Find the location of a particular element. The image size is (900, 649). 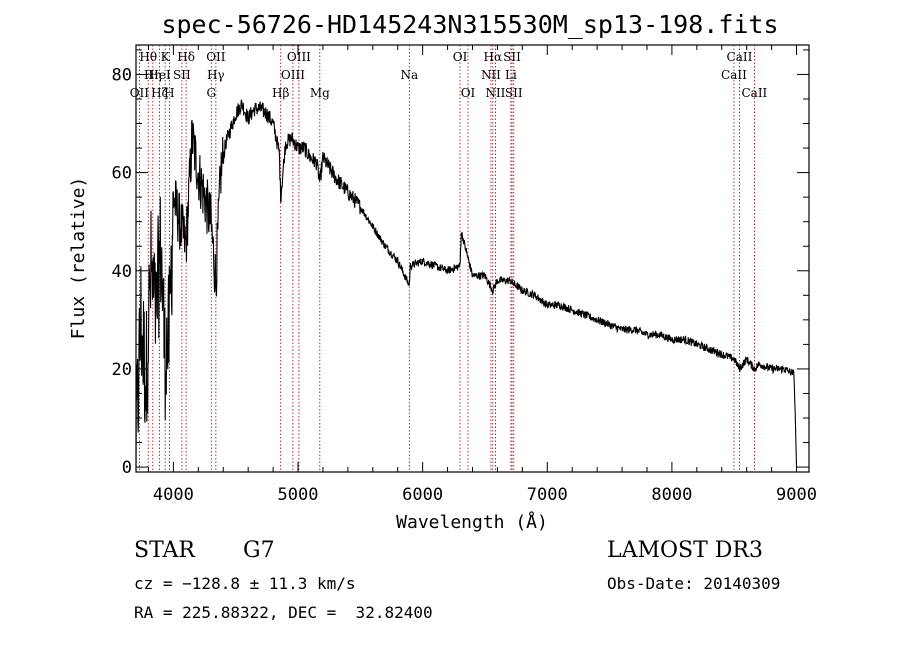

spectral-line-label: Hβ is located at coordinates (280, 93).